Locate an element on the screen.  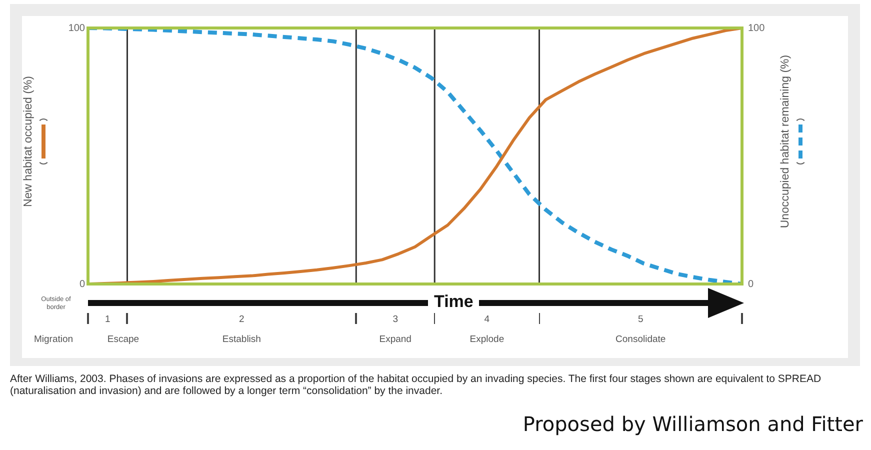
x-axis-title: Time is located at coordinates (454, 302).